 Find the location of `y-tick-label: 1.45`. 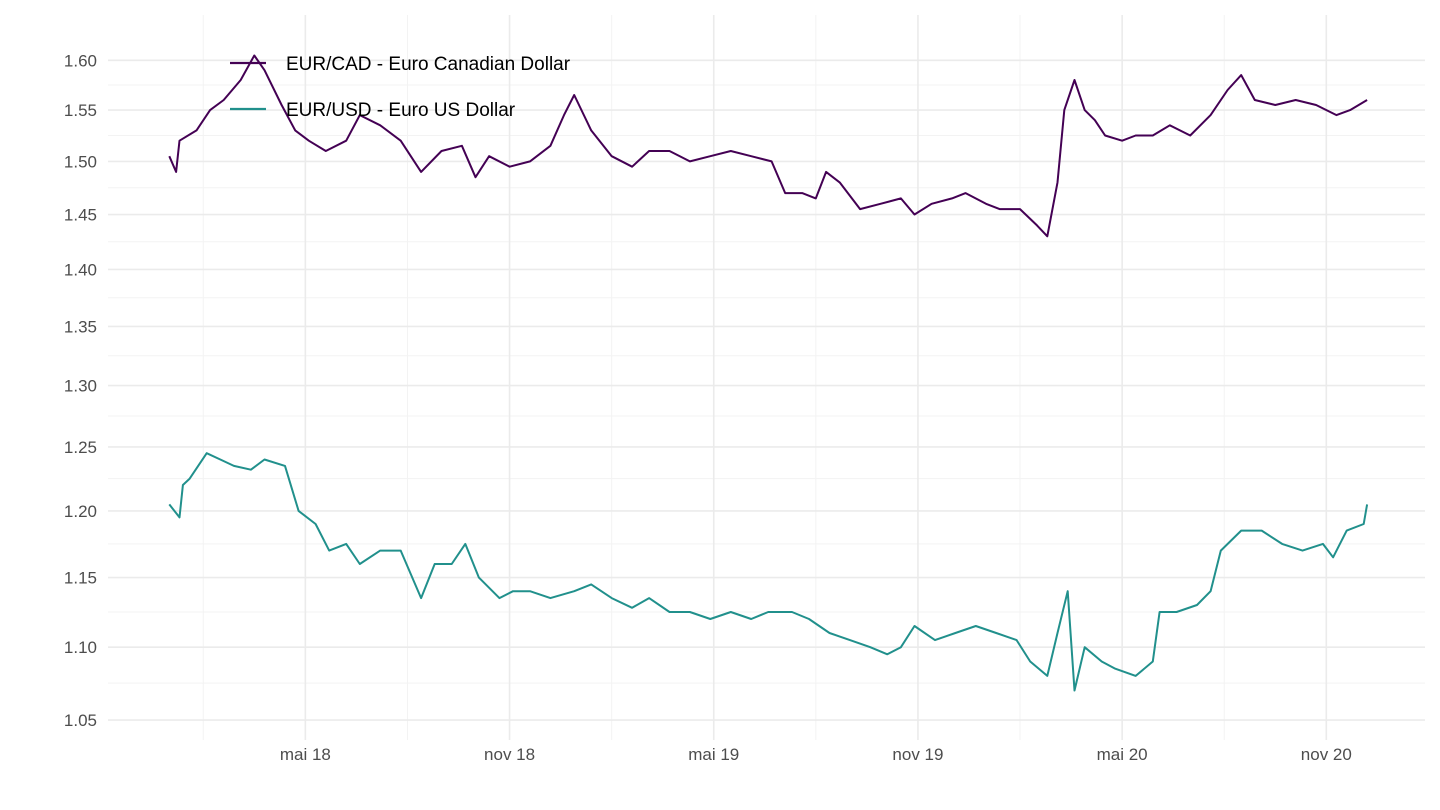

y-tick-label: 1.45 is located at coordinates (80, 215).